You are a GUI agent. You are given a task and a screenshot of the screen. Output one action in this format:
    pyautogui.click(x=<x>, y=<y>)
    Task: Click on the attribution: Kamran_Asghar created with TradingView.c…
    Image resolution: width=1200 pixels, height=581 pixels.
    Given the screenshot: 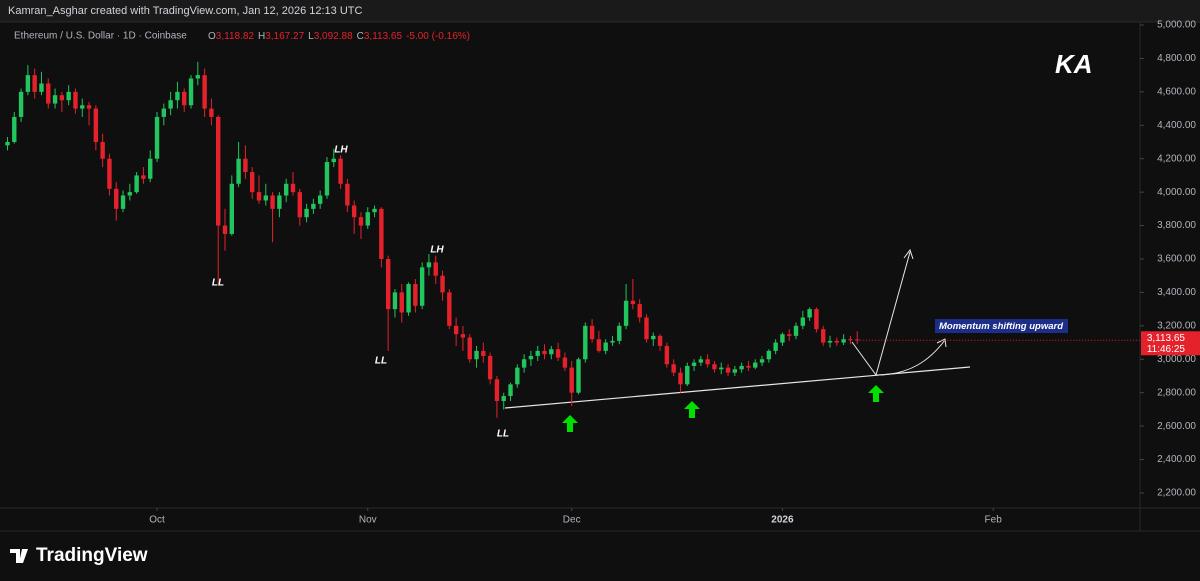 What is the action you would take?
    pyautogui.click(x=185, y=11)
    